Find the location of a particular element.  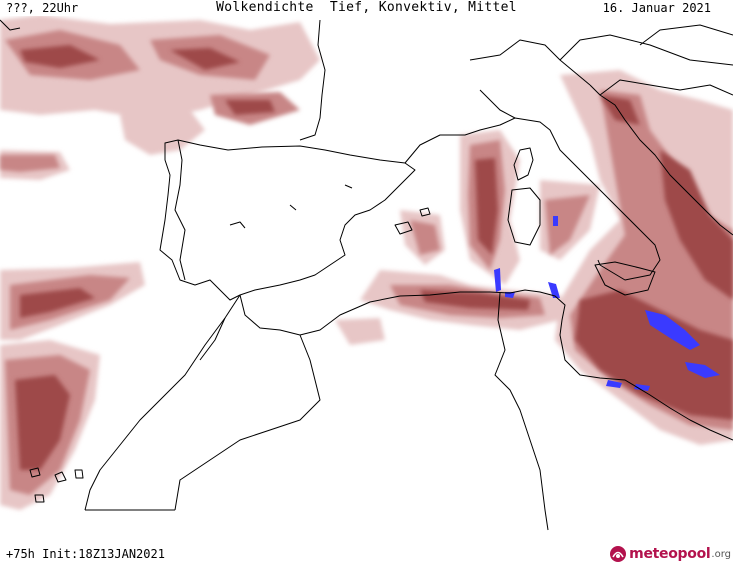

logo-name: meteopool is located at coordinates (670, 554).